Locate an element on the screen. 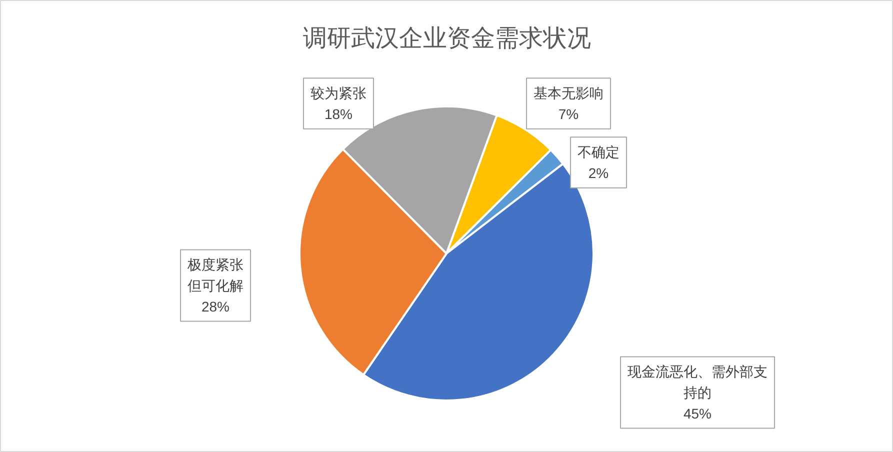 The height and width of the screenshot is (452, 893). data-label: 18% is located at coordinates (338, 114).